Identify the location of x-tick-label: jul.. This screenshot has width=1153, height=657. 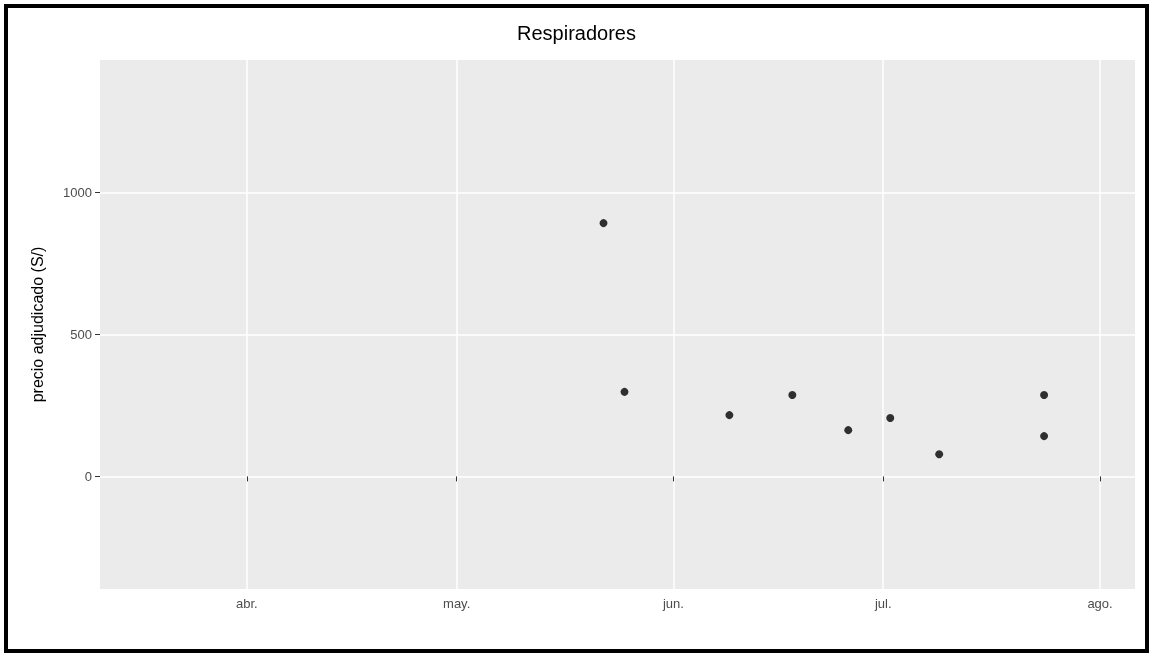
(882, 603).